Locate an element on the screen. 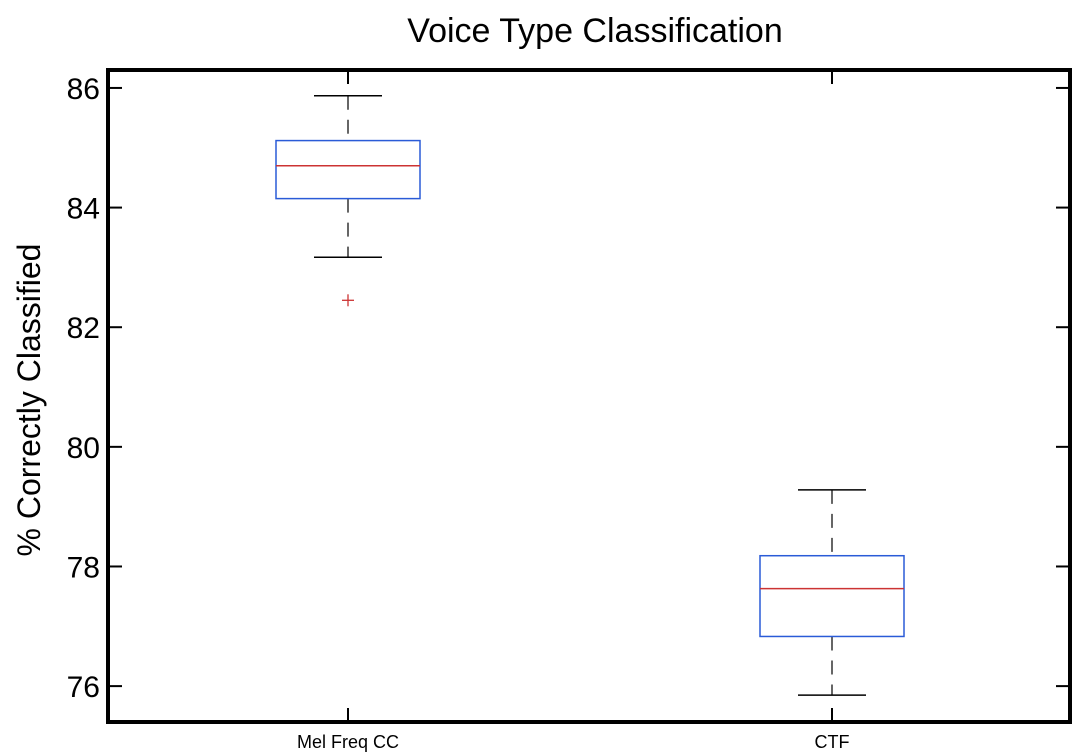  y-tick-label-78: 78 is located at coordinates (83, 567).